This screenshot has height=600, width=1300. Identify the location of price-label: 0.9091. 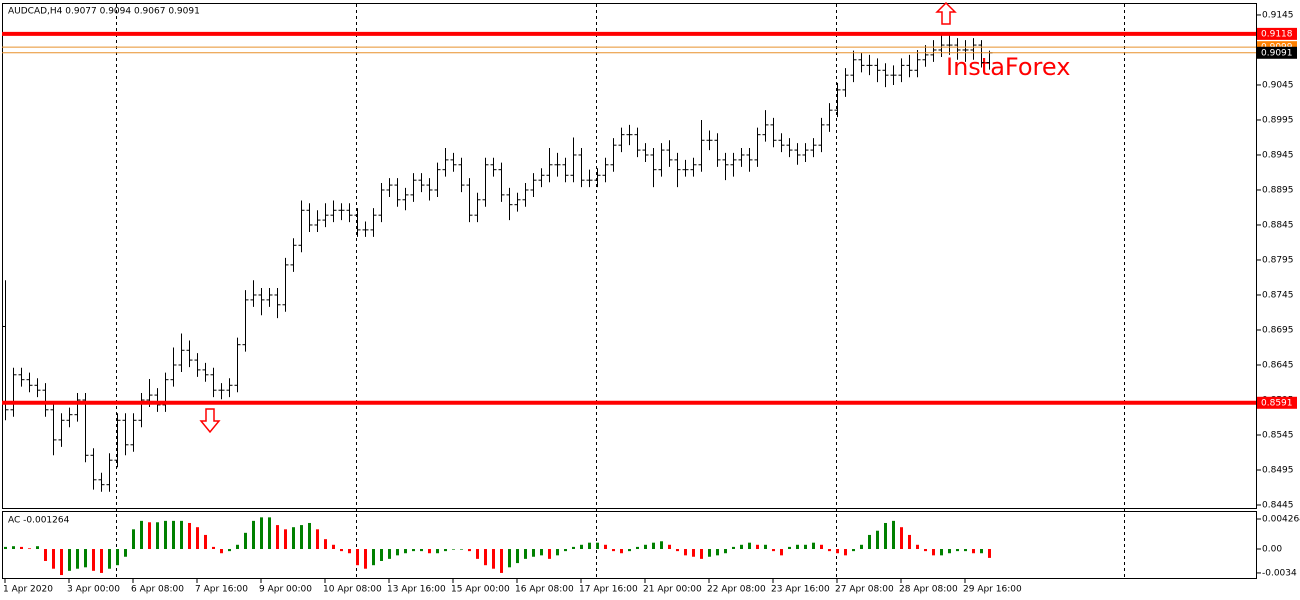
(1277, 53).